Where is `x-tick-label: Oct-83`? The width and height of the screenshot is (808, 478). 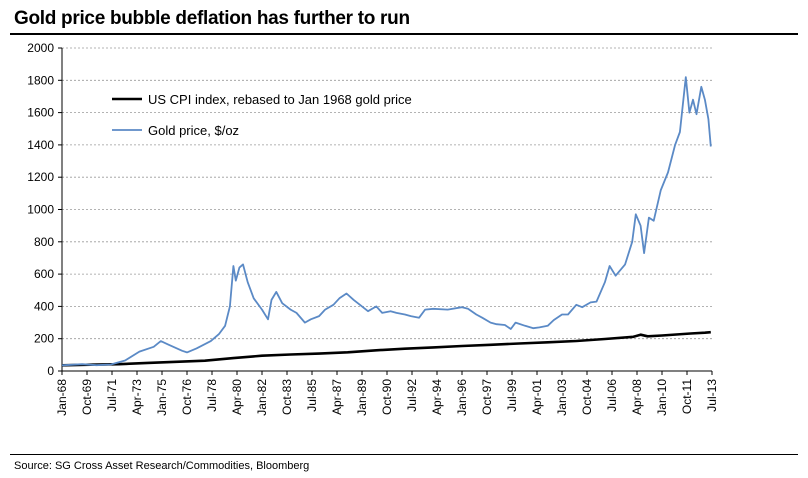 x-tick-label: Oct-83 is located at coordinates (287, 397).